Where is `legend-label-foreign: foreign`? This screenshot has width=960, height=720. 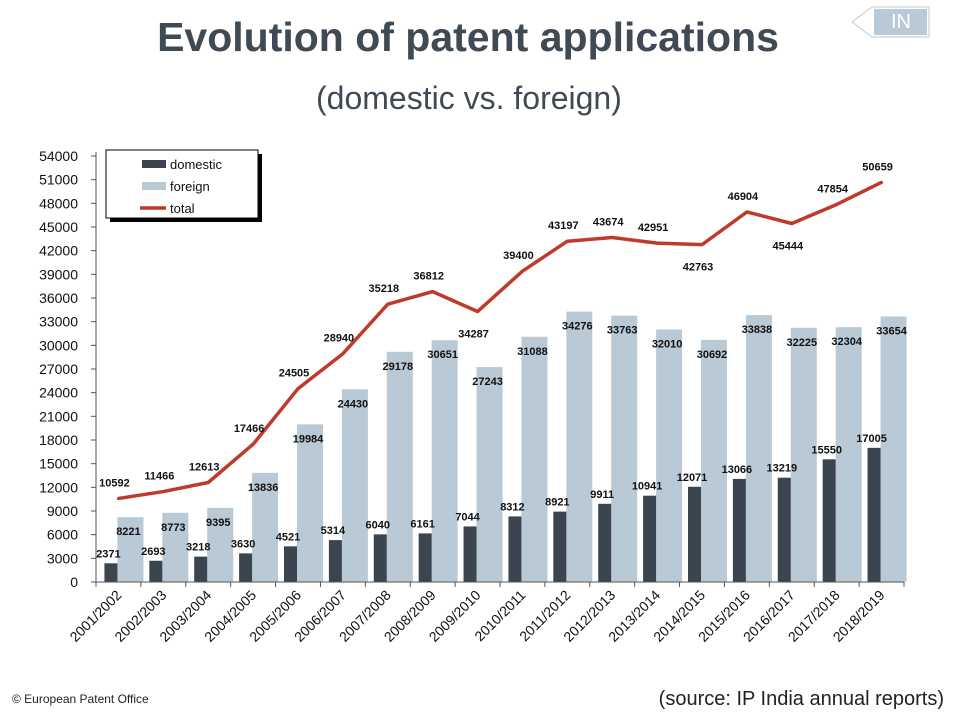
legend-label-foreign: foreign is located at coordinates (190, 186).